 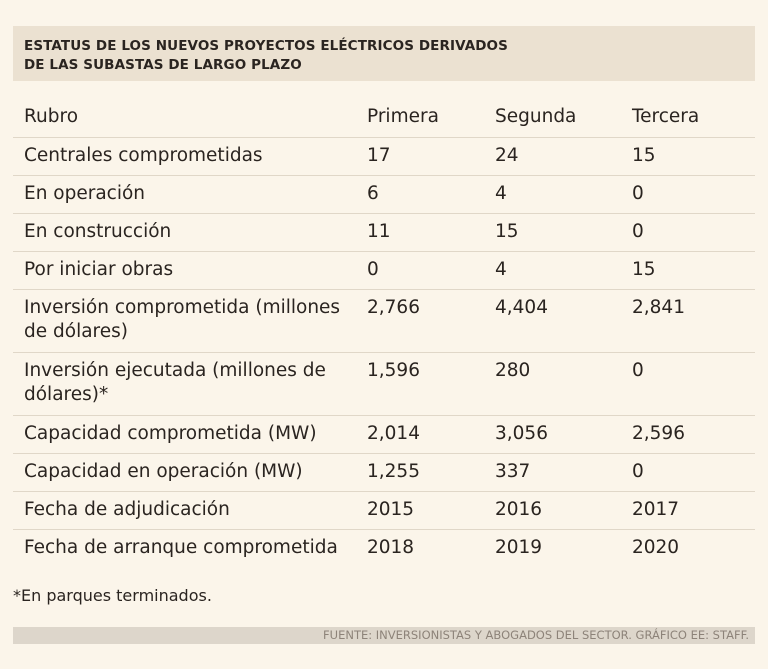 What do you see at coordinates (687, 510) in the screenshot?
I see `cell-tercera: 2017` at bounding box center [687, 510].